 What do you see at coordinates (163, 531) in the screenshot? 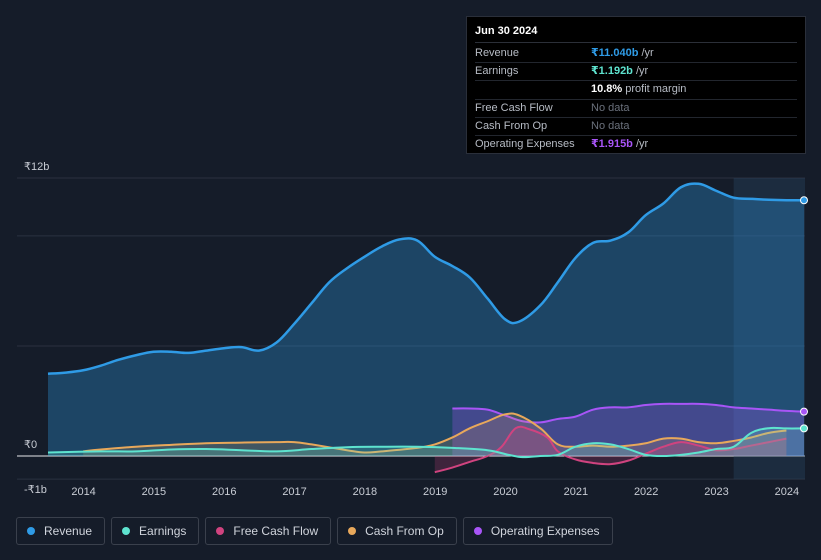
I see `legend-label: Earnings` at bounding box center [163, 531].